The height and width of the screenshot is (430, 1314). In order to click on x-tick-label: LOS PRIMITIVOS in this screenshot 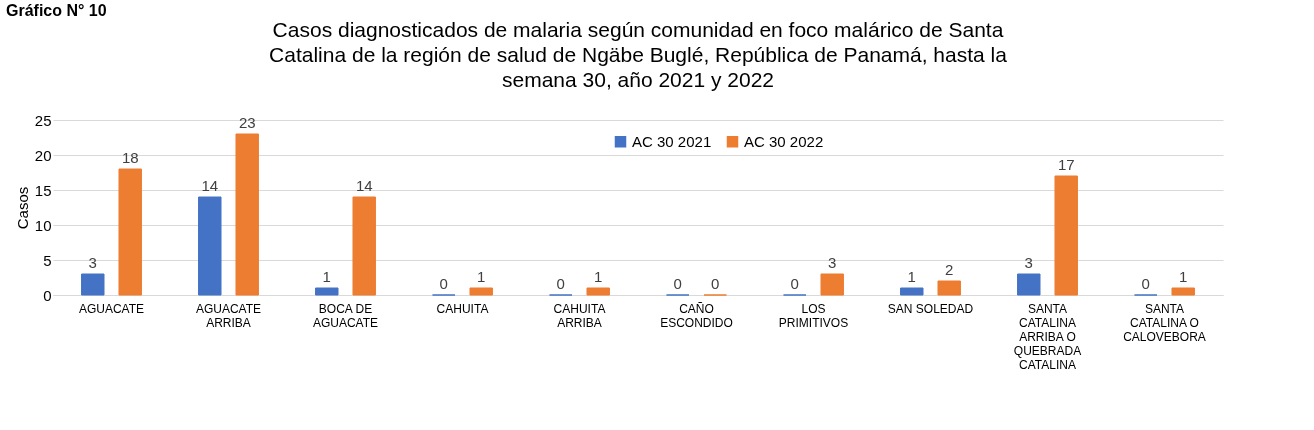, I will do `click(813, 315)`.